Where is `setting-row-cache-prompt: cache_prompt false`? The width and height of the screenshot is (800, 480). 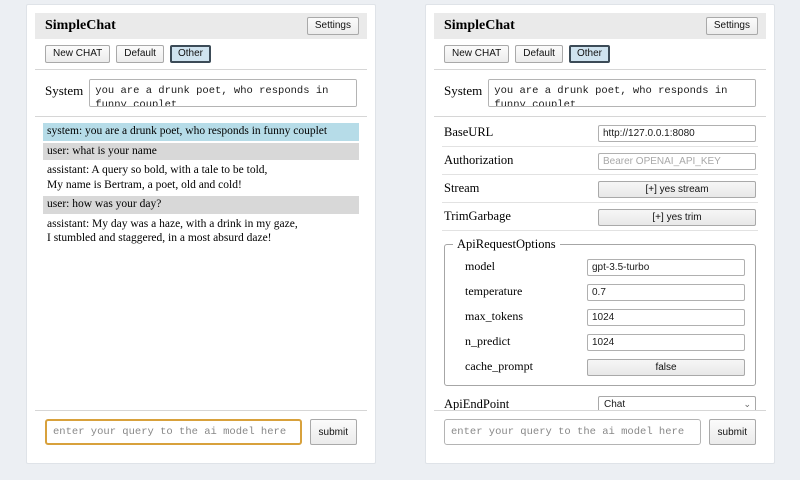 setting-row-cache-prompt: cache_prompt false is located at coordinates (600, 366).